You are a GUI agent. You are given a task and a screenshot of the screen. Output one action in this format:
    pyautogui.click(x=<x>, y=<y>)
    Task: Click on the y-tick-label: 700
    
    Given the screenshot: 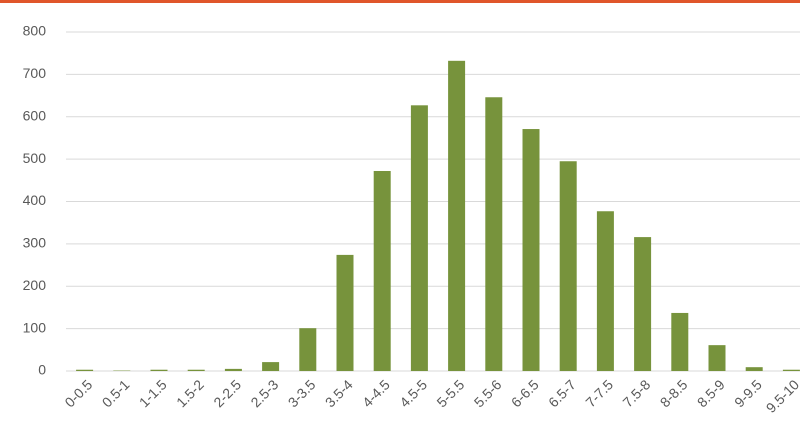 What is the action you would take?
    pyautogui.click(x=35, y=73)
    